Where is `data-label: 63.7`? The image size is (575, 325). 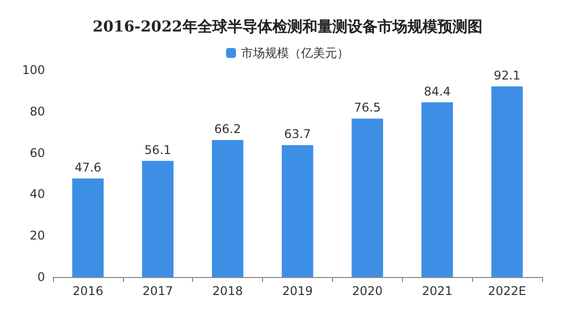 data-label: 63.7 is located at coordinates (297, 134).